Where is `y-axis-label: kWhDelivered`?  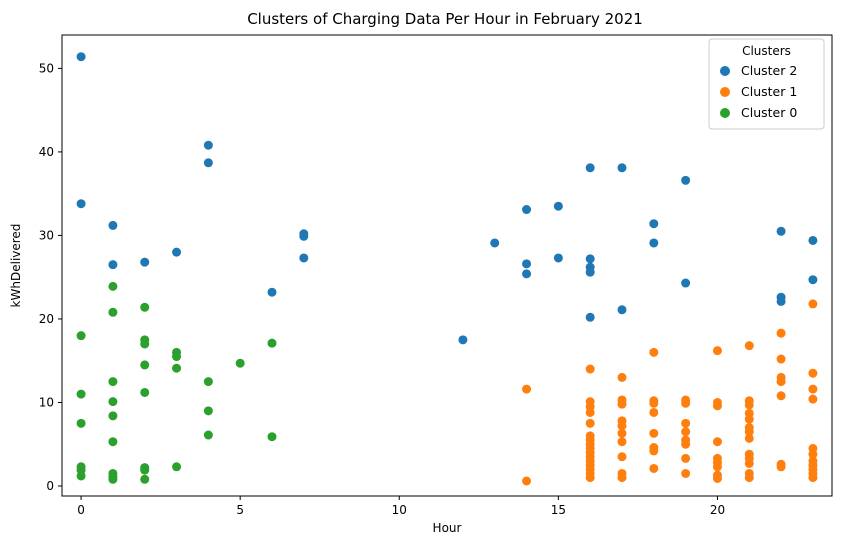
y-axis-label: kWhDelivered is located at coordinates (16, 266).